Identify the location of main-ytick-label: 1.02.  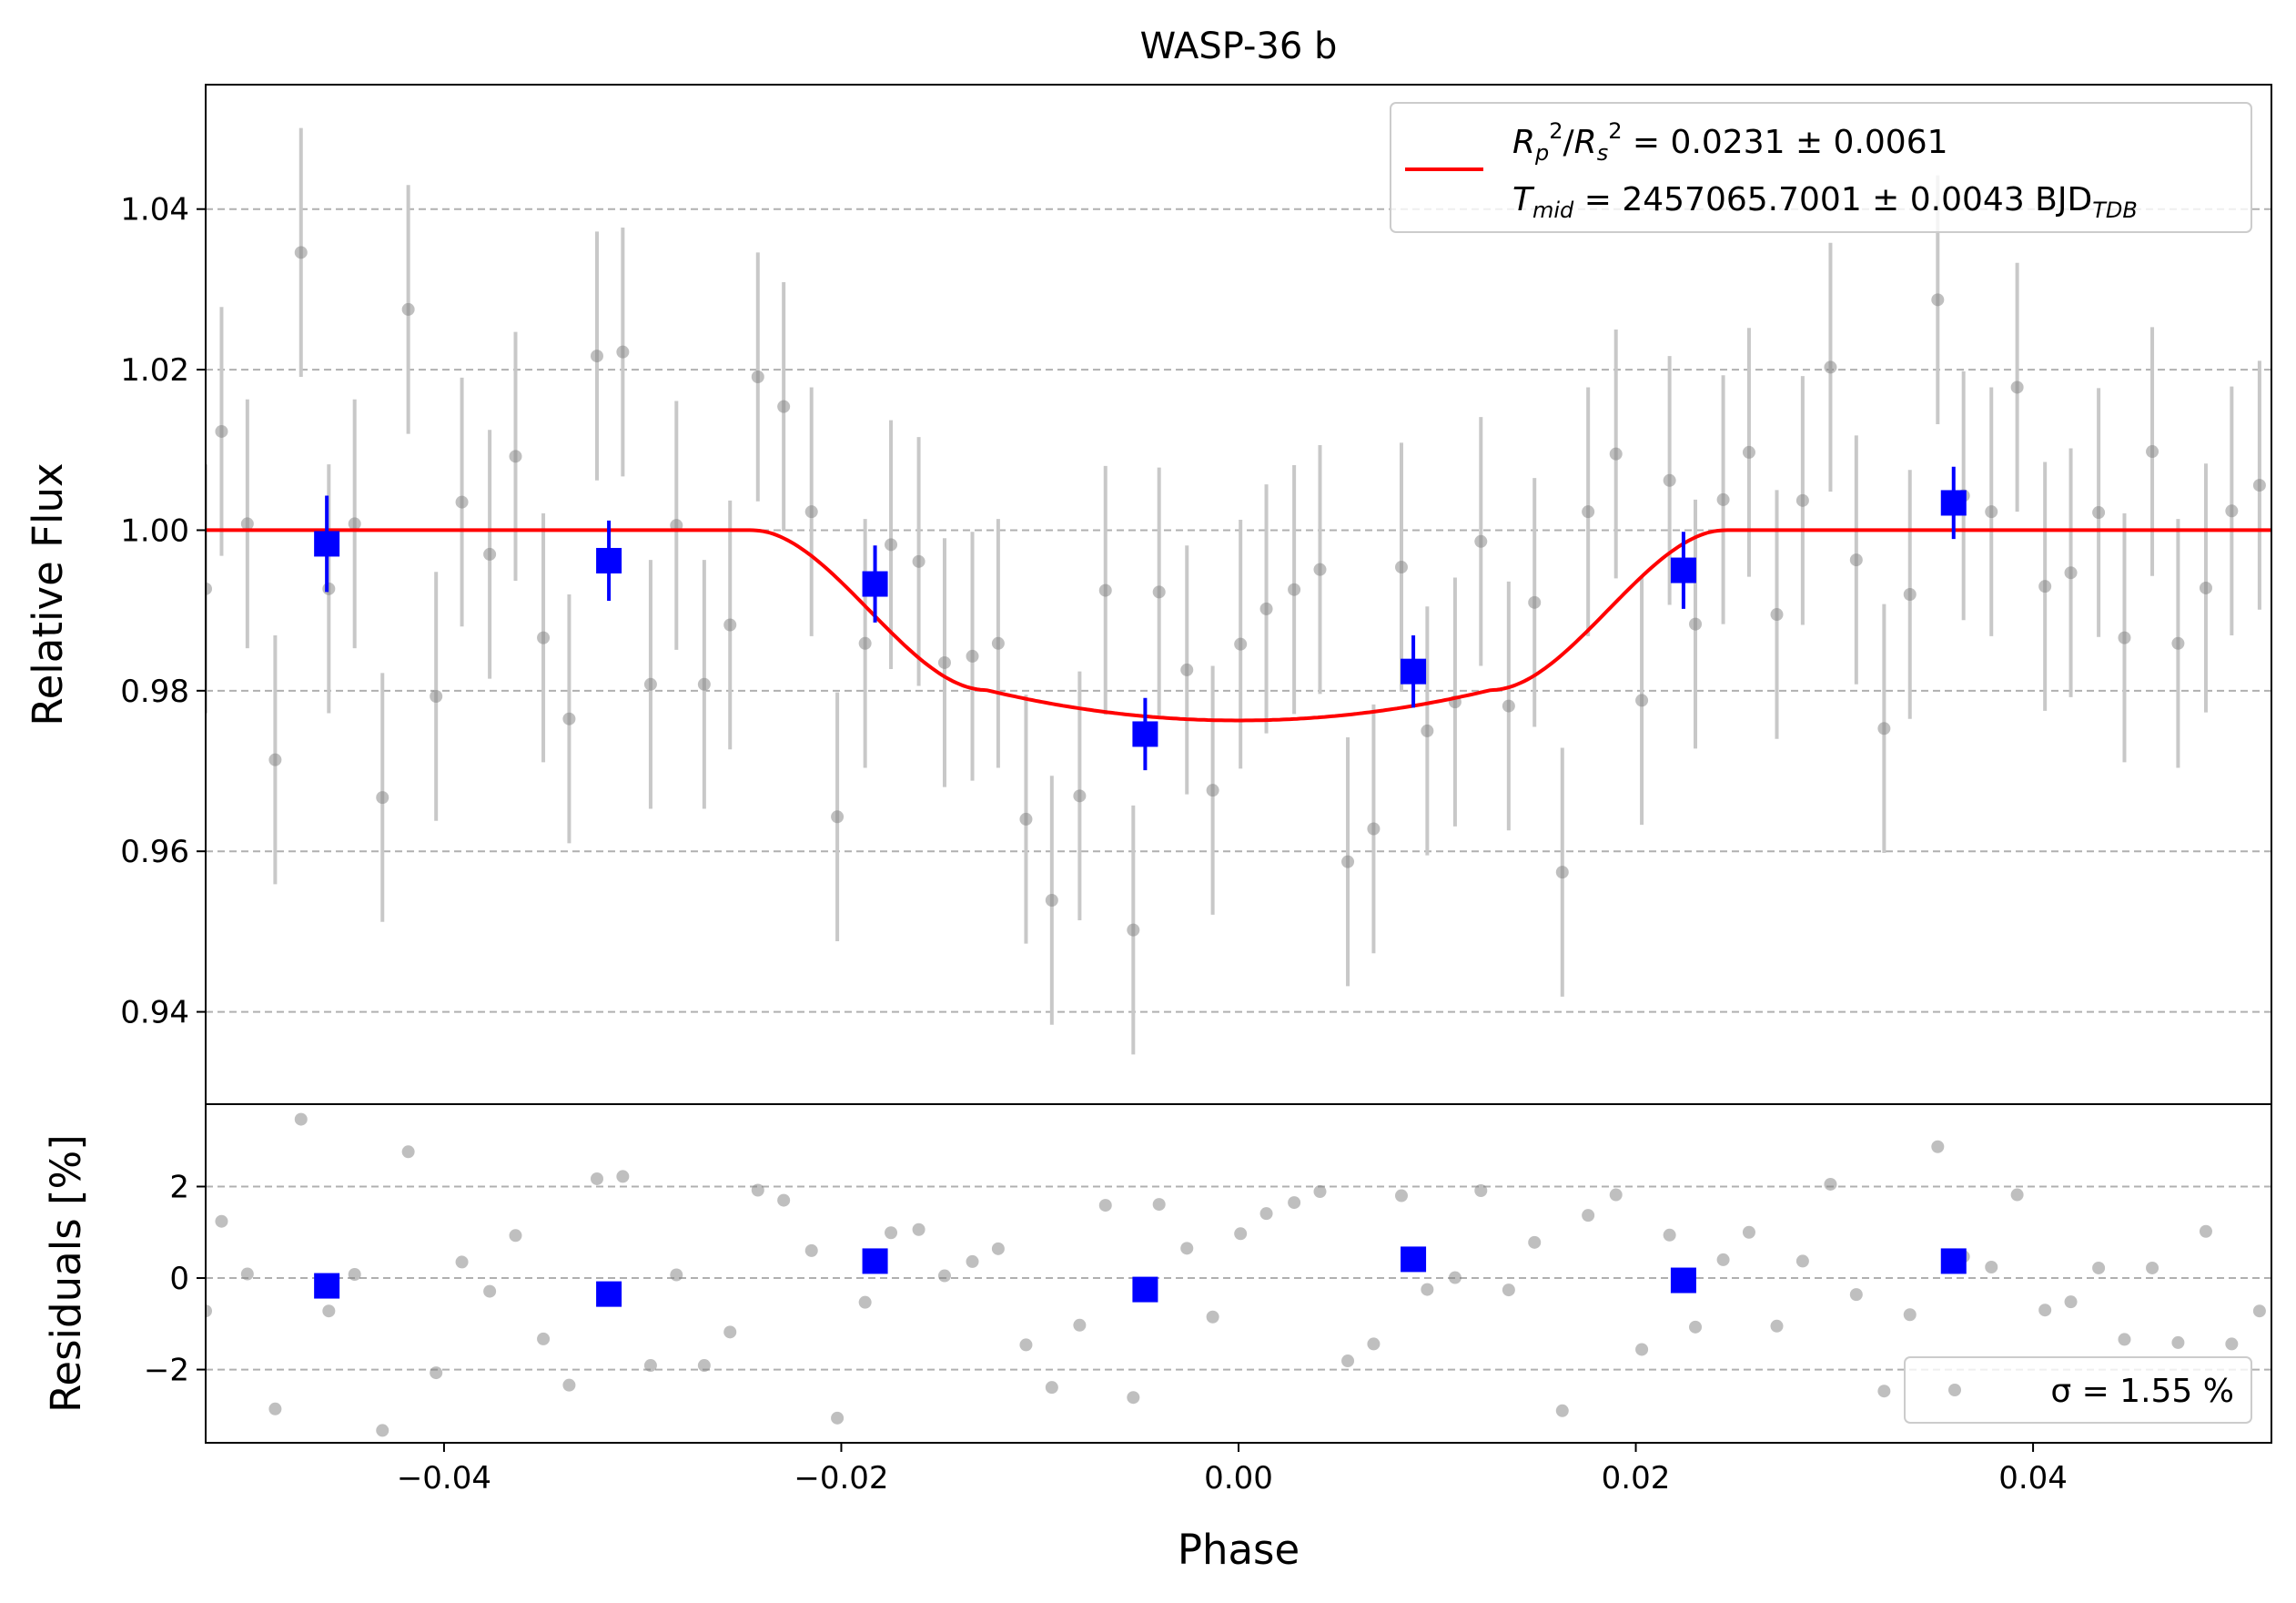
(155, 370).